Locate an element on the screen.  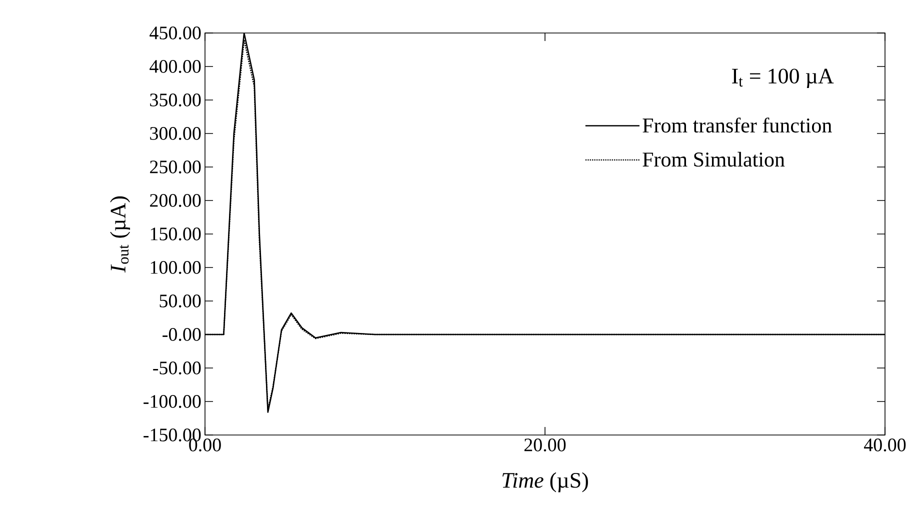
y-tick-label: 400.00 is located at coordinates (175, 66).